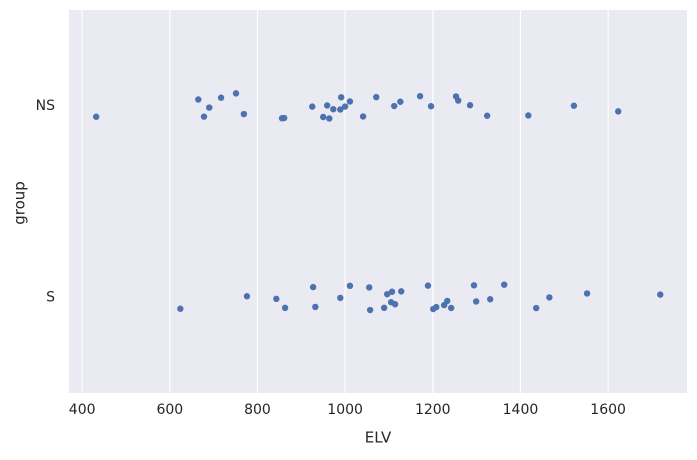  Describe the element at coordinates (521, 410) in the screenshot. I see `x-tick-label: 1400` at that location.